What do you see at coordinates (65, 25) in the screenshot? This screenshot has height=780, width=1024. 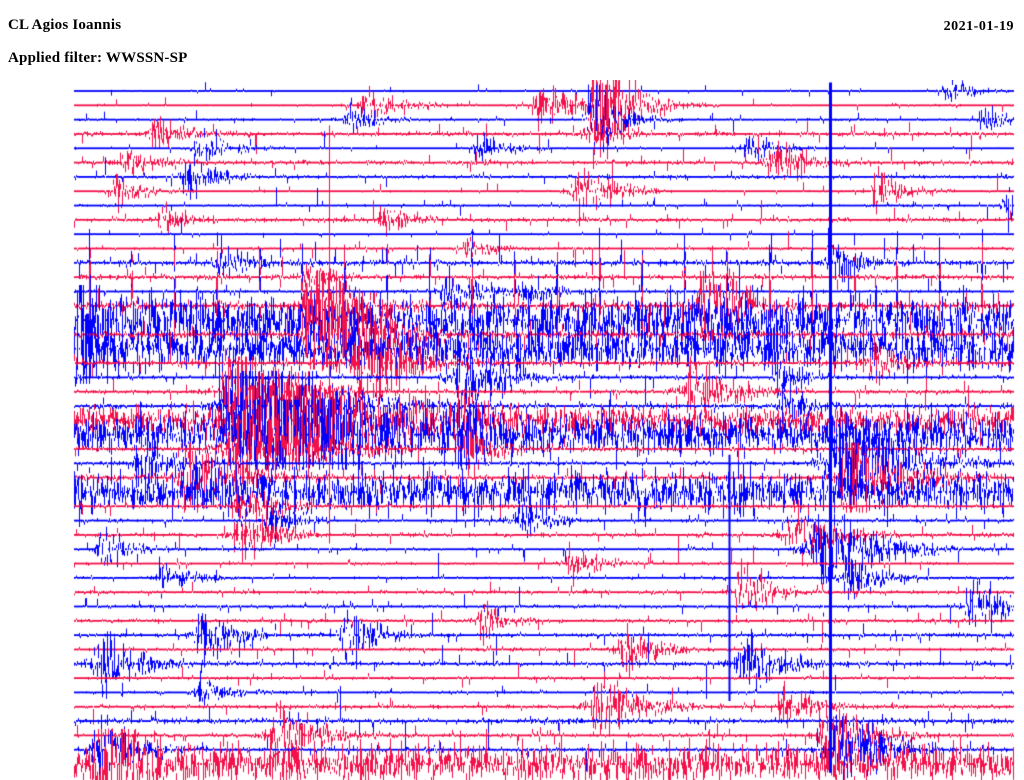 I see `station-title: CL Agios Ioannis` at bounding box center [65, 25].